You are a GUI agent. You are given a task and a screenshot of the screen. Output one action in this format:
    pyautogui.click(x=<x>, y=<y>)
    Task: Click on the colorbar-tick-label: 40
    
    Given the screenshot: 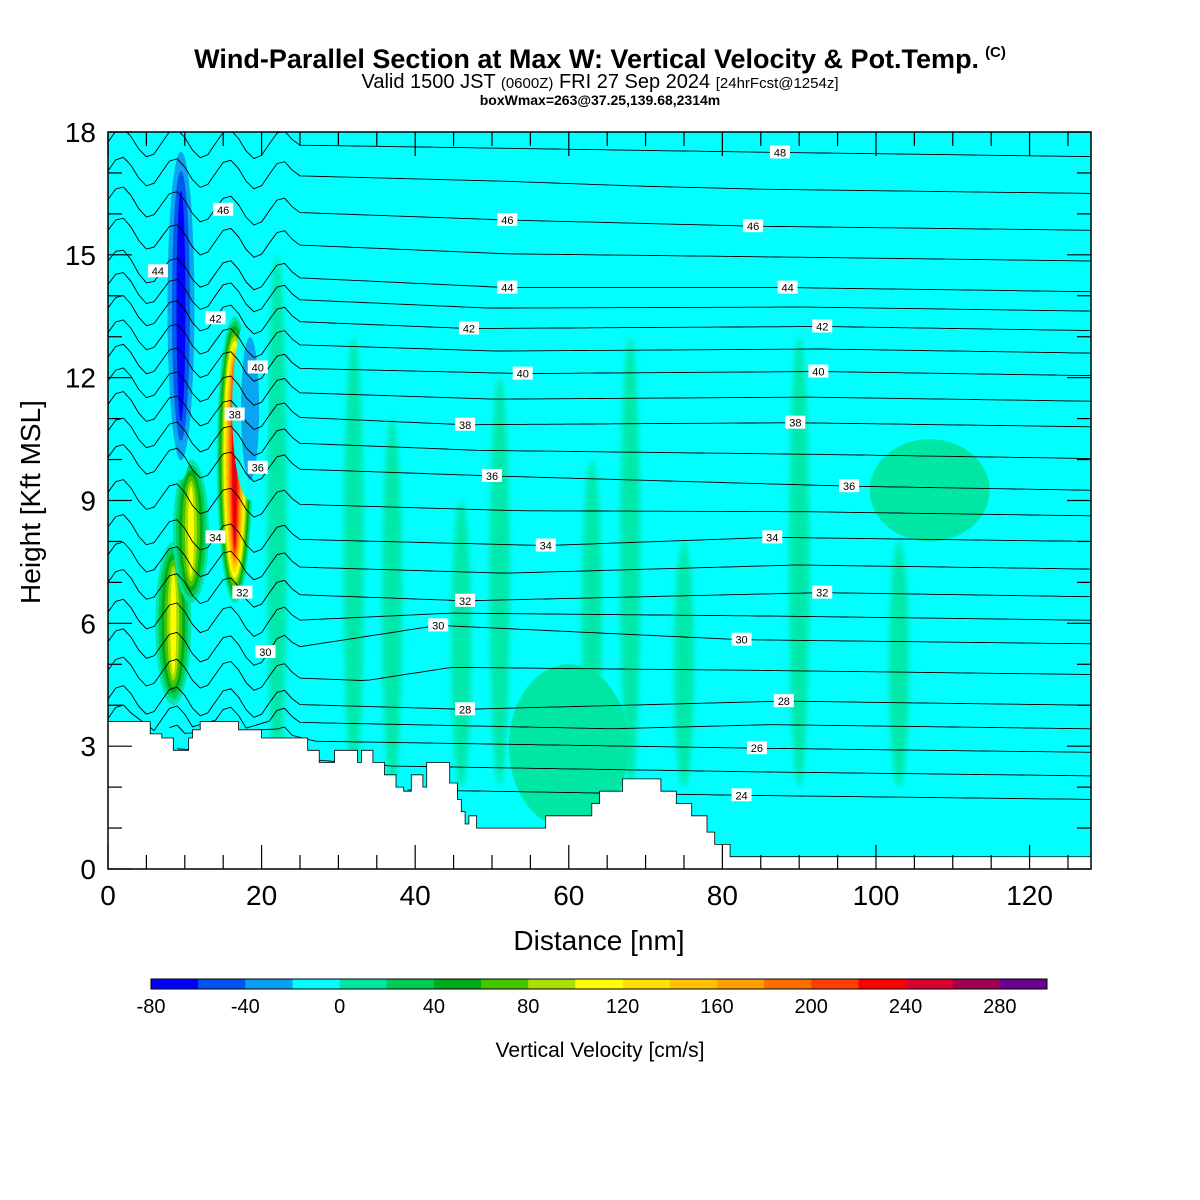 What is the action you would take?
    pyautogui.click(x=434, y=1007)
    